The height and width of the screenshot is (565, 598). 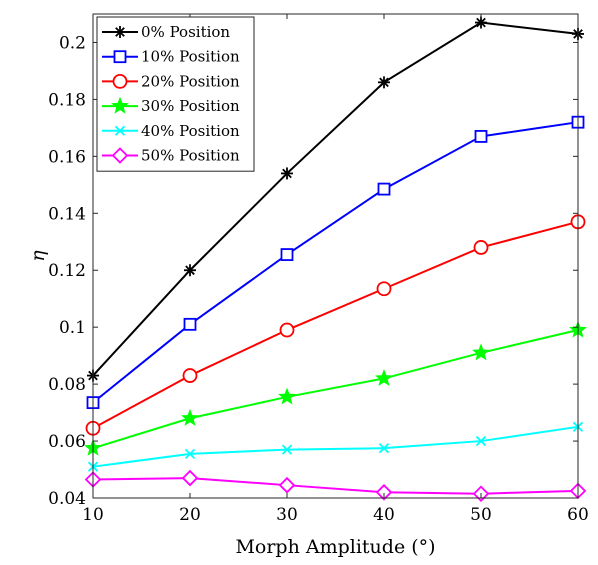 I want to click on legend-item: 30% Position, so click(x=171, y=105).